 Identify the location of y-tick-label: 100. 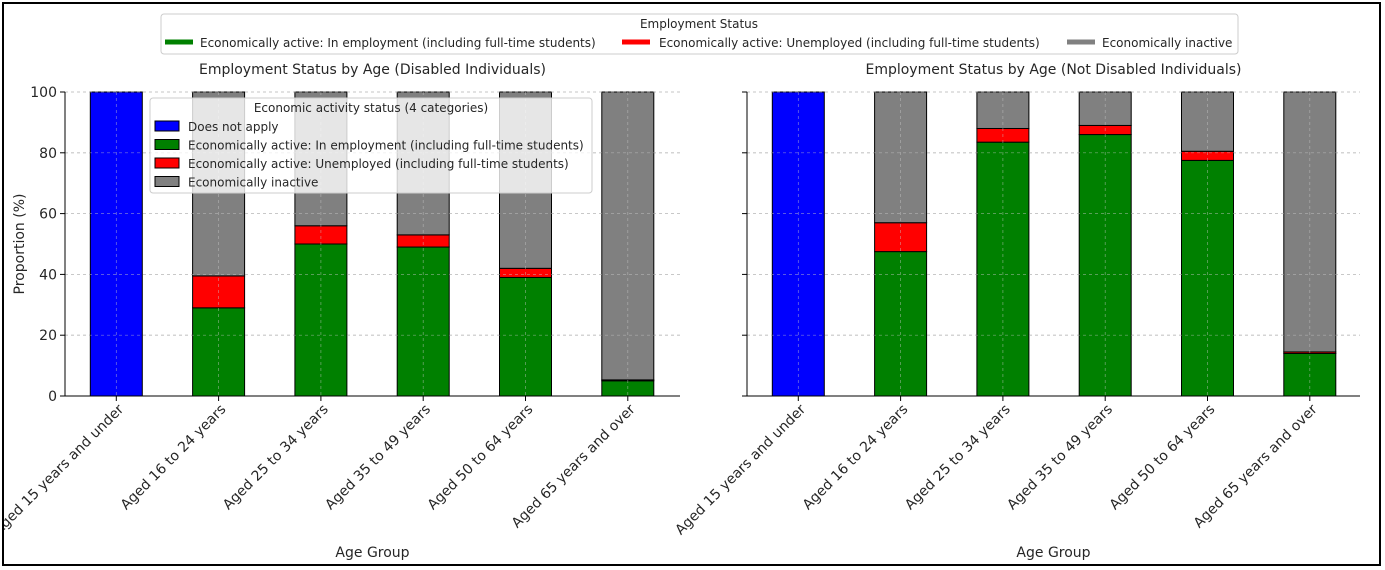
(43, 93).